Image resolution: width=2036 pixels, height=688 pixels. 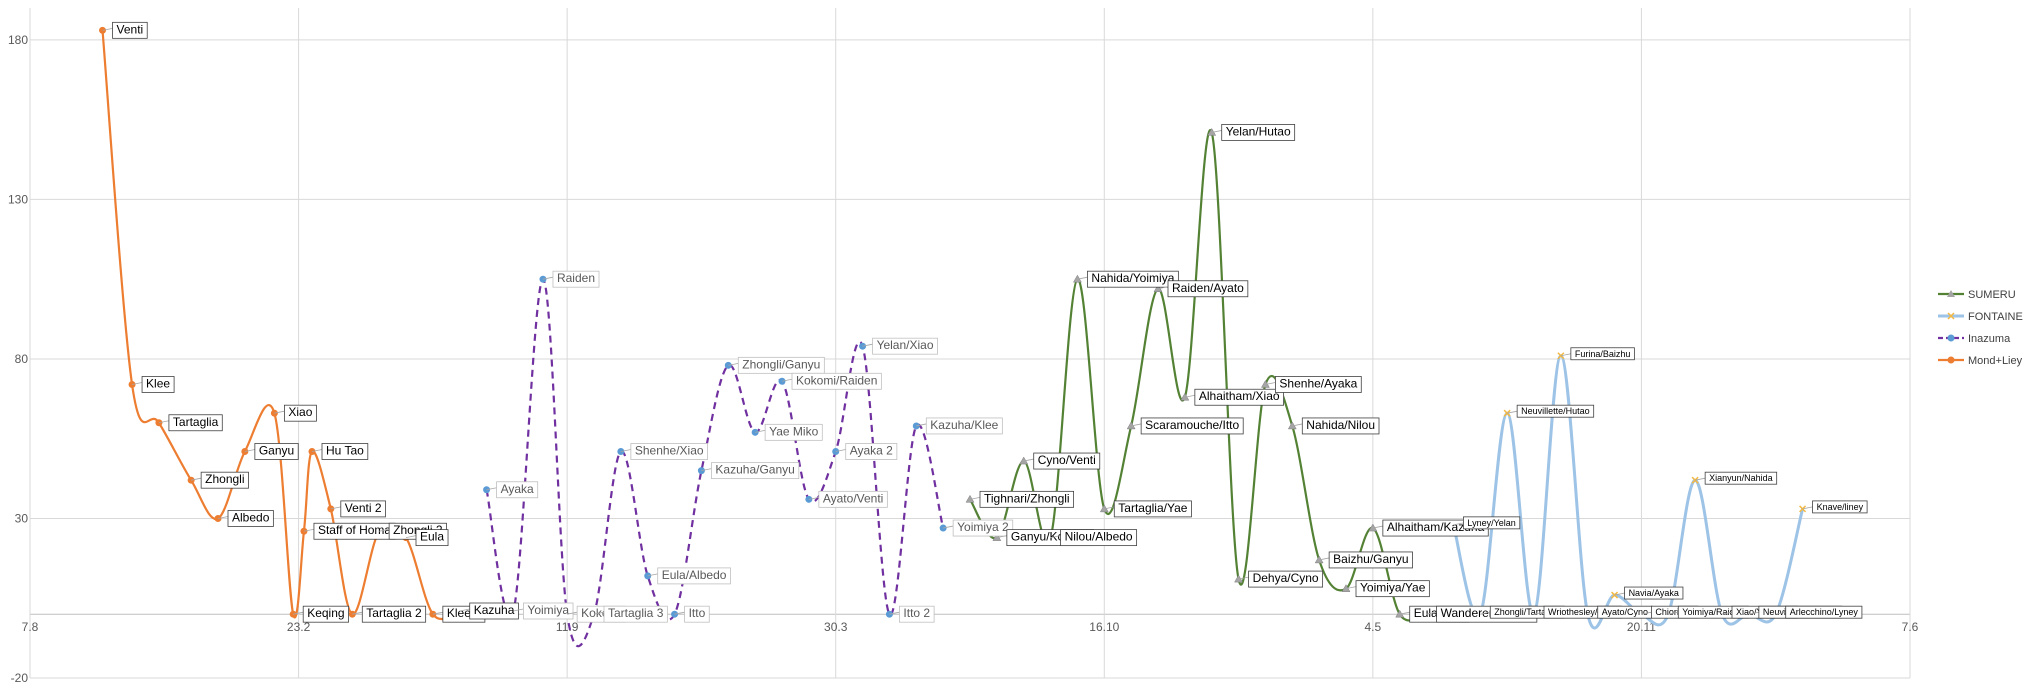 What do you see at coordinates (1527, 612) in the screenshot?
I see `data-label: Zhongli/Tartaglia` at bounding box center [1527, 612].